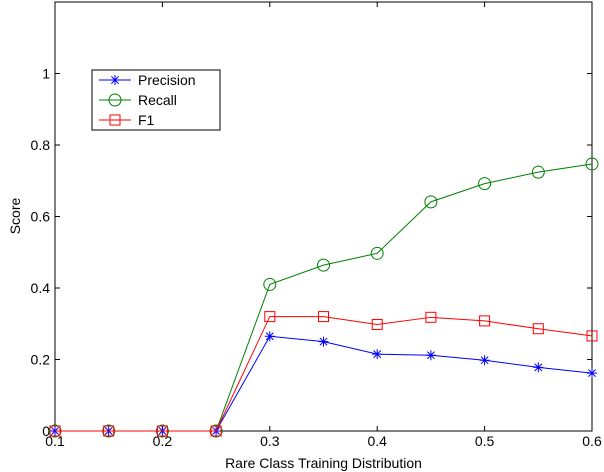  I want to click on y-tick-label: 0, so click(46, 431).